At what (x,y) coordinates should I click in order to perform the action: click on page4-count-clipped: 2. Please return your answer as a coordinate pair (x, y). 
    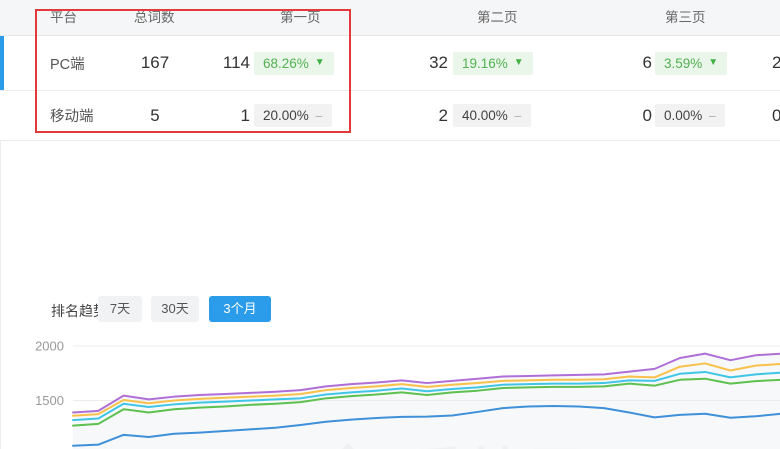
    Looking at the image, I should click on (776, 62).